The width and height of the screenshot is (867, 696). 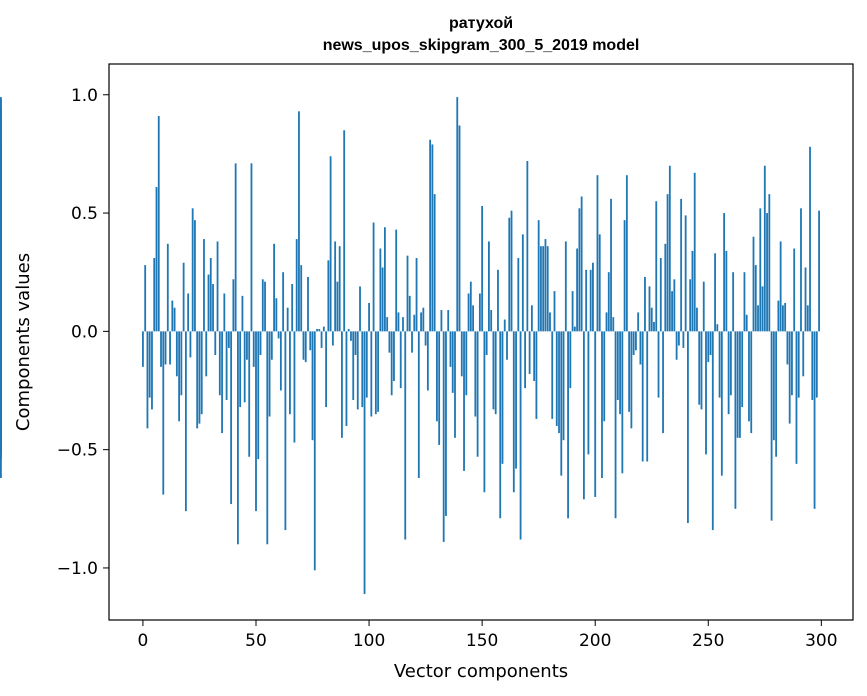 What do you see at coordinates (23, 342) in the screenshot?
I see `y-axis-label: Components values` at bounding box center [23, 342].